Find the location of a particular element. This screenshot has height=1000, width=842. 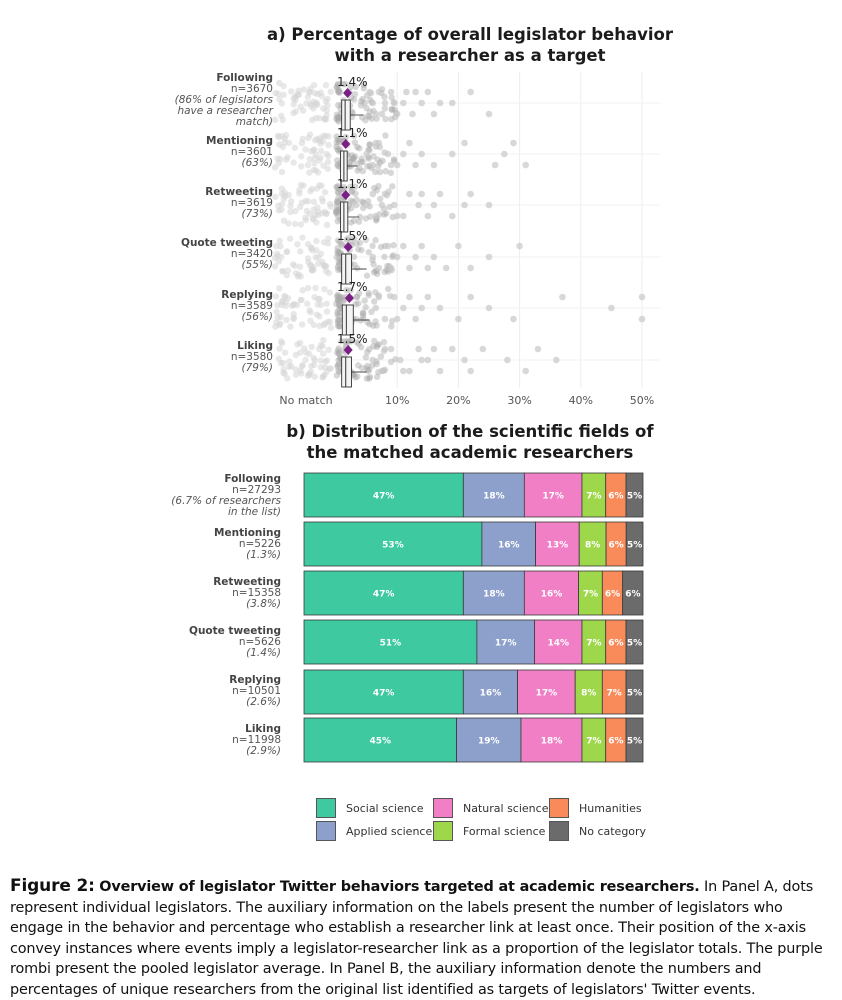

average-diamond is located at coordinates (348, 93).